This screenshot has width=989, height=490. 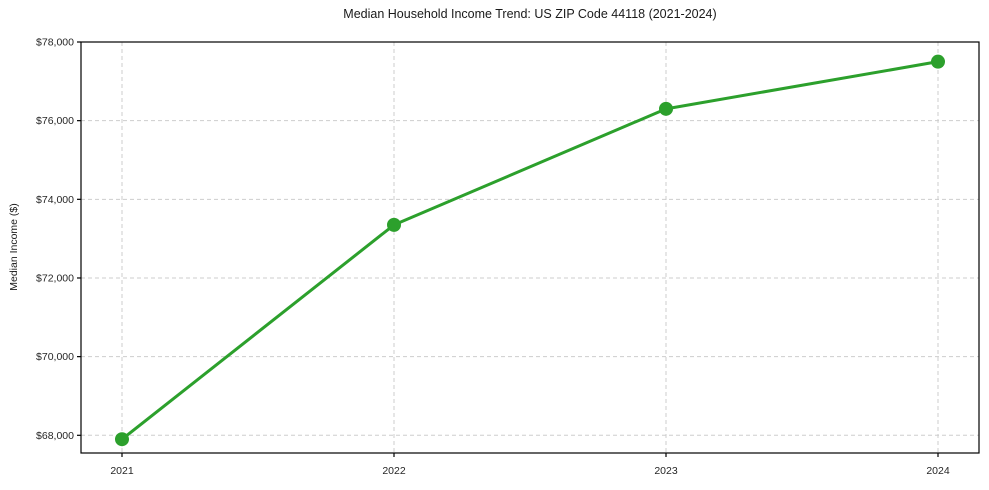 What do you see at coordinates (666, 471) in the screenshot?
I see `x-tick-label: 2023` at bounding box center [666, 471].